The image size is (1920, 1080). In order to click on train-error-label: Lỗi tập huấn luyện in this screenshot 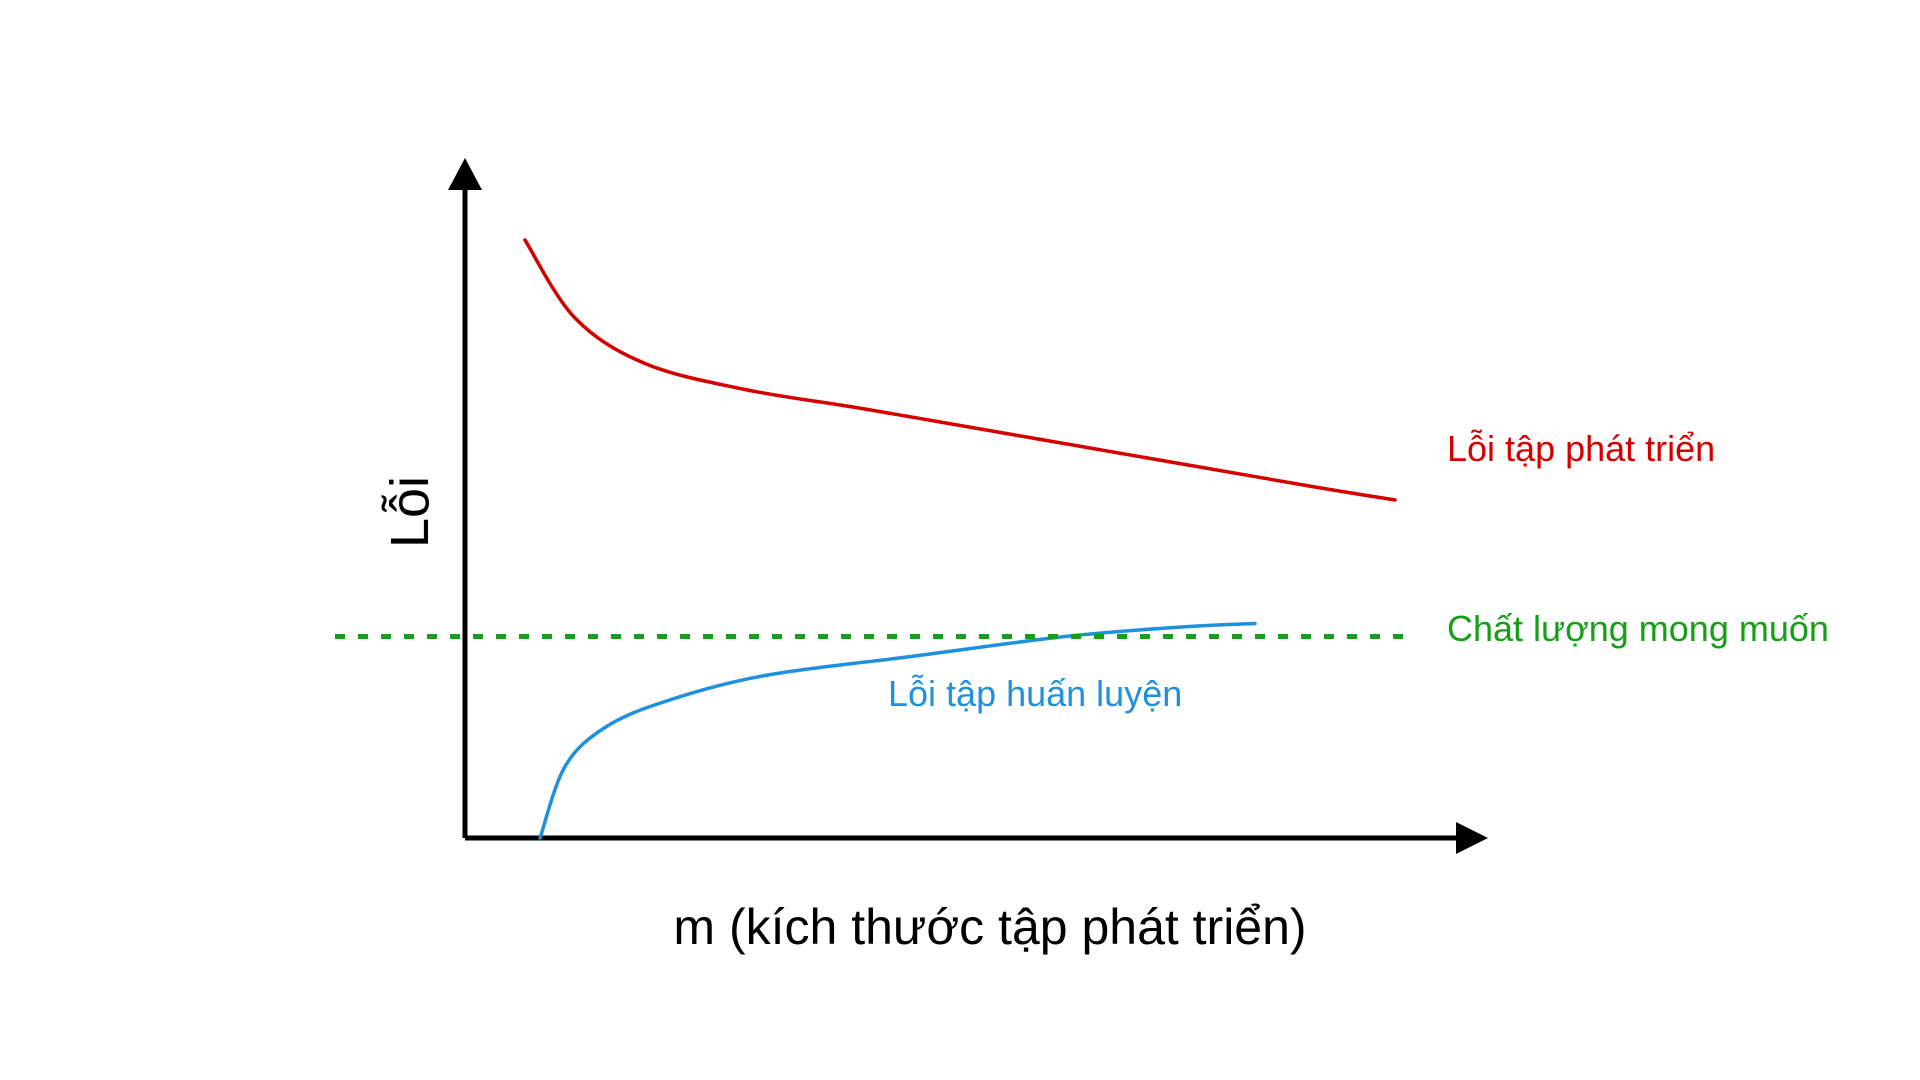, I will do `click(1035, 693)`.